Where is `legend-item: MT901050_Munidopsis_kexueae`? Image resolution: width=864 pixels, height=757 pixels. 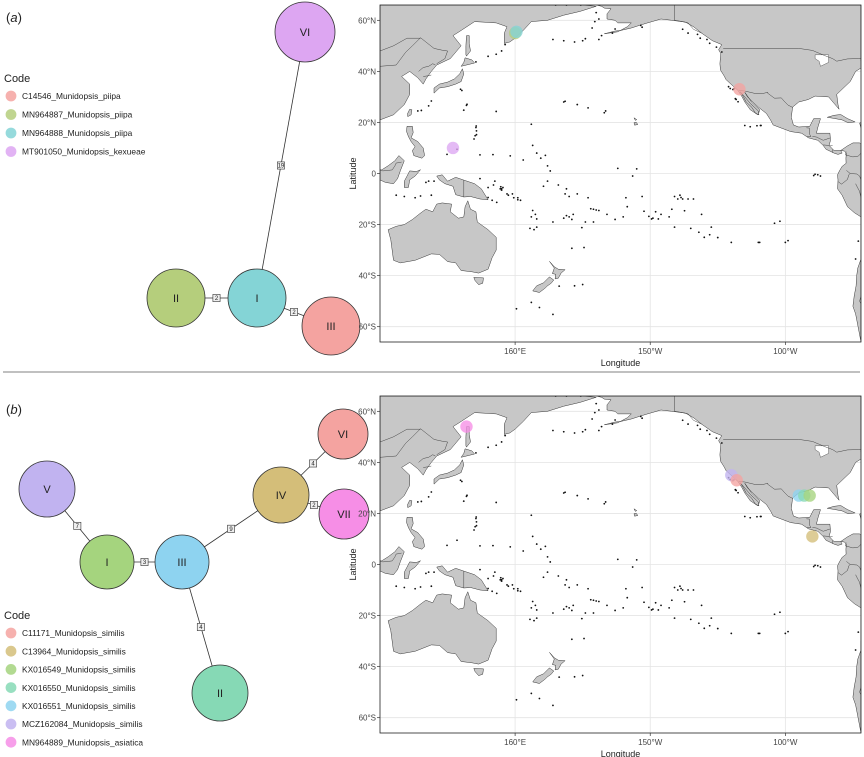 legend-item: MT901050_Munidopsis_kexueae is located at coordinates (75, 151).